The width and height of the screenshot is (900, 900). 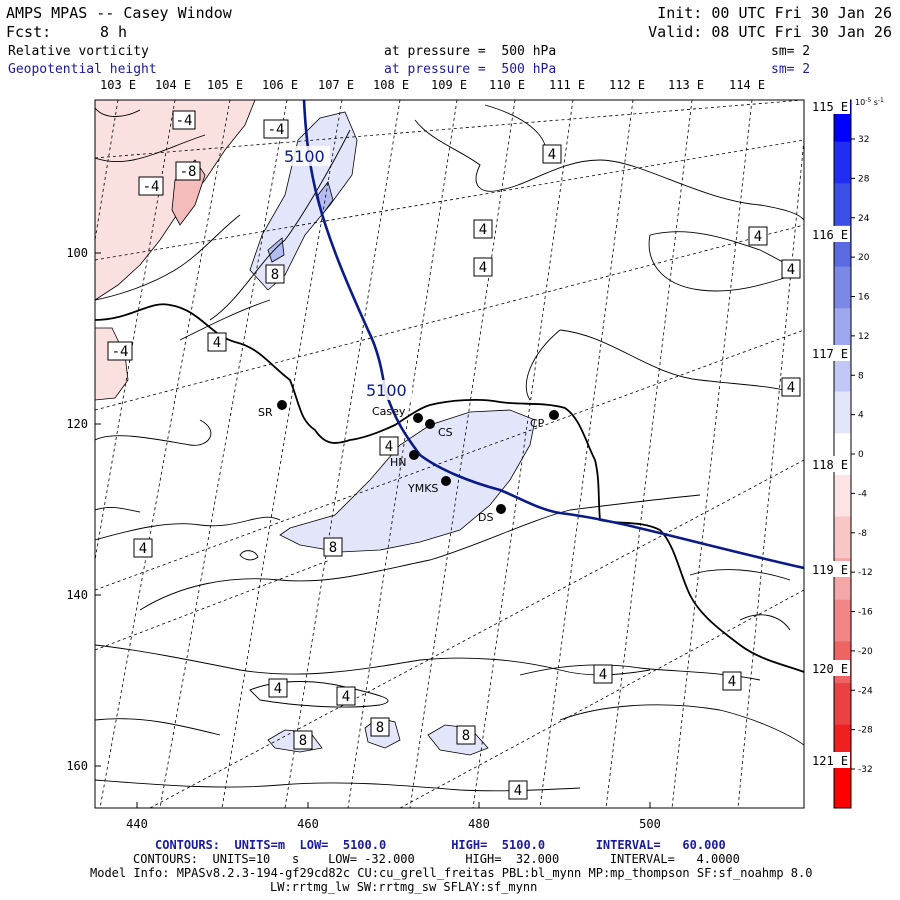 What do you see at coordinates (118, 85) in the screenshot?
I see `lon-label-top: 103 E` at bounding box center [118, 85].